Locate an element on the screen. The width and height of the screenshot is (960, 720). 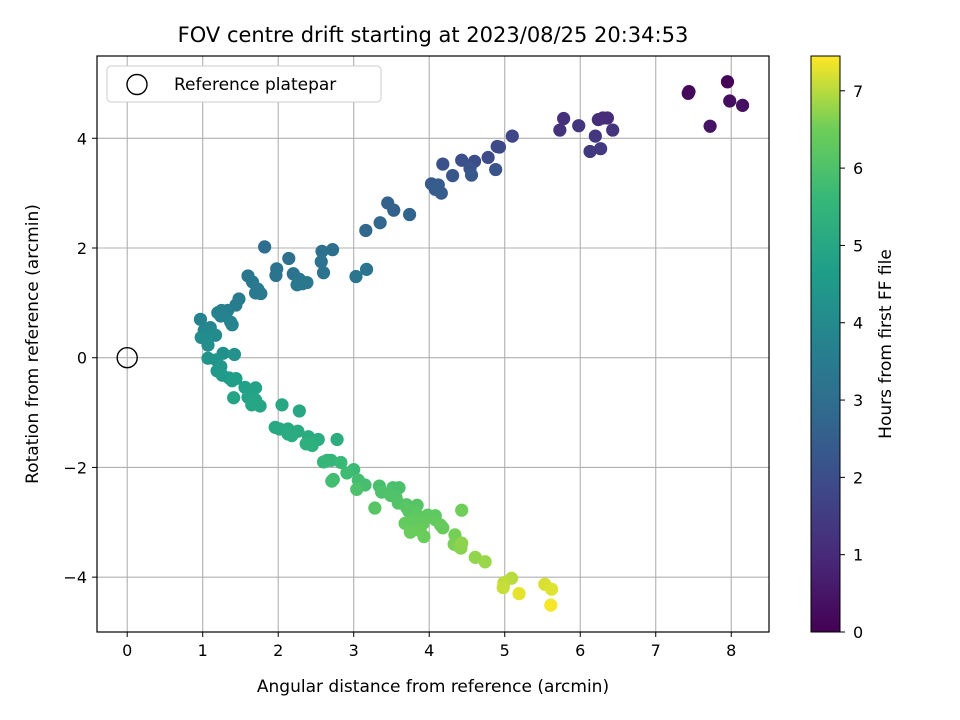
colorbar-tick-label: 4 is located at coordinates (858, 323).